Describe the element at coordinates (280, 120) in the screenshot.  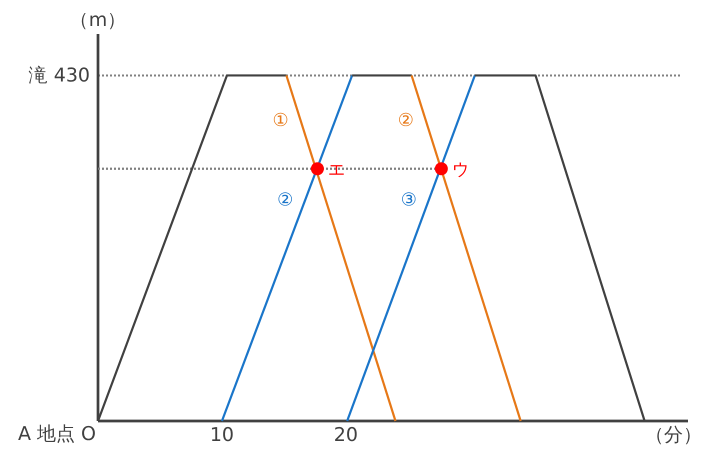
I see `series-label: ①` at that location.